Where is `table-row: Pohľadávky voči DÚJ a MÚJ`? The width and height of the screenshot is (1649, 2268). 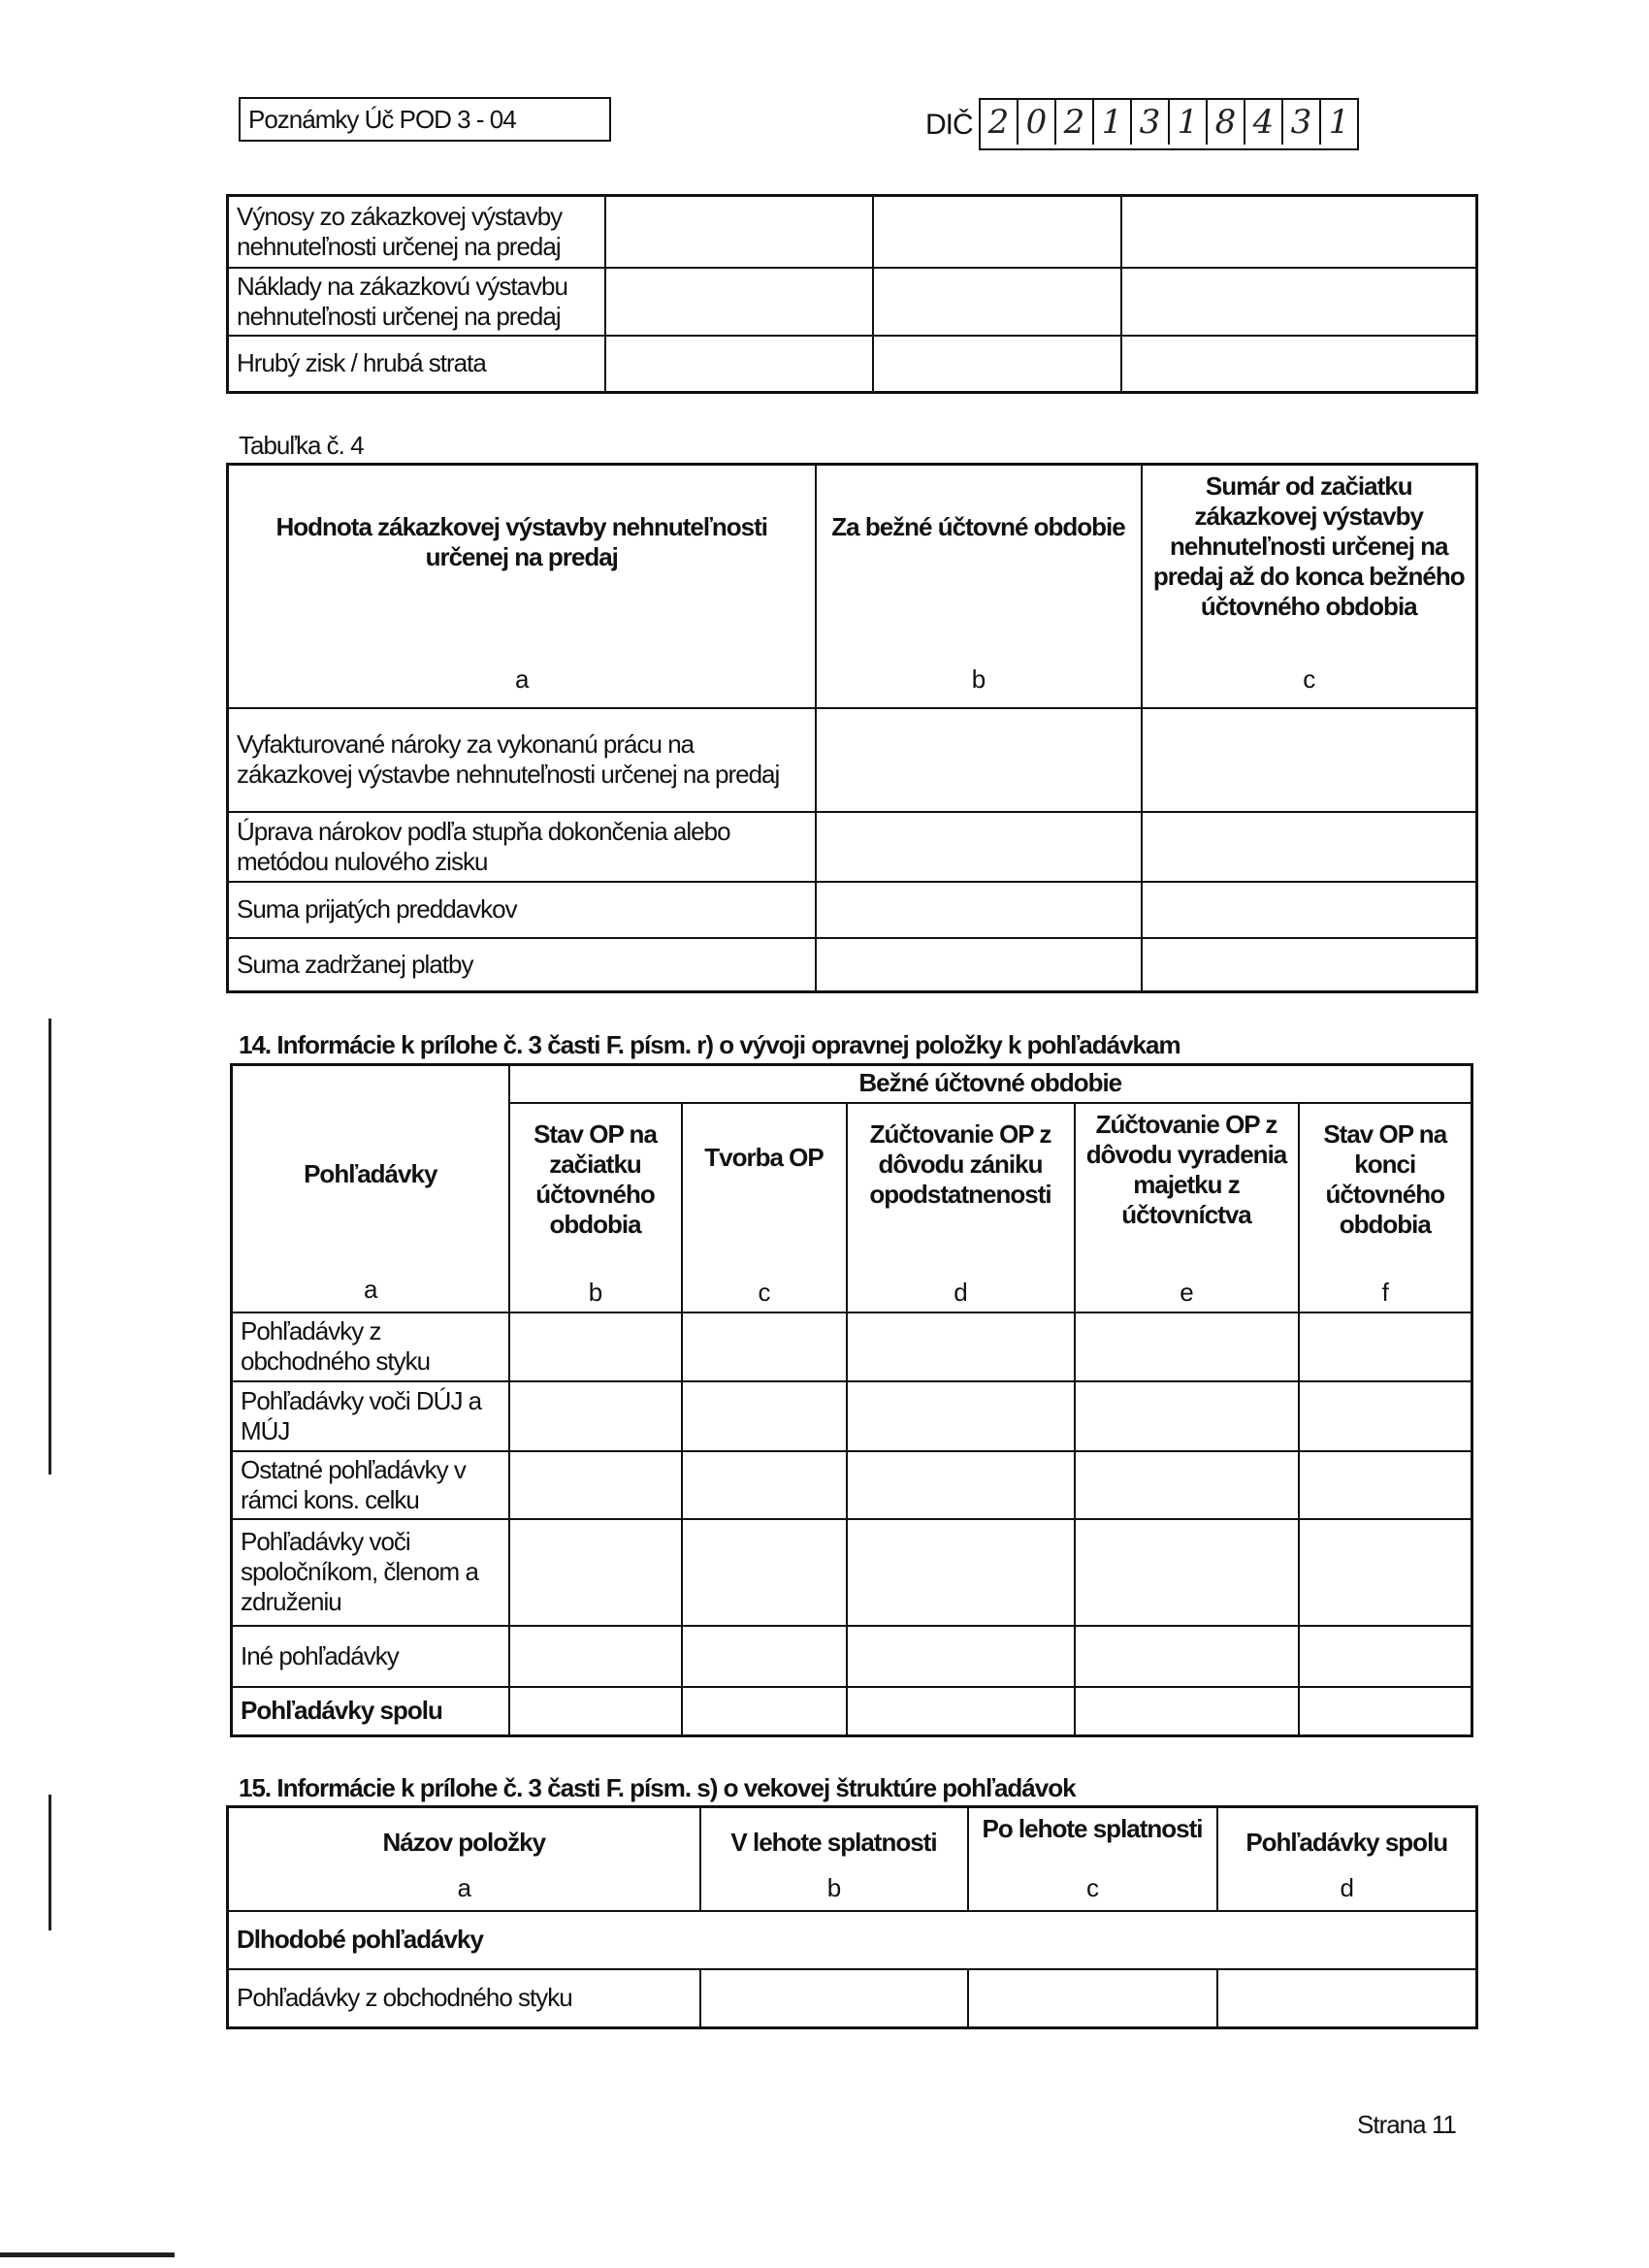
table-row: Pohľadávky voči DÚJ a MÚJ is located at coordinates (851, 1415).